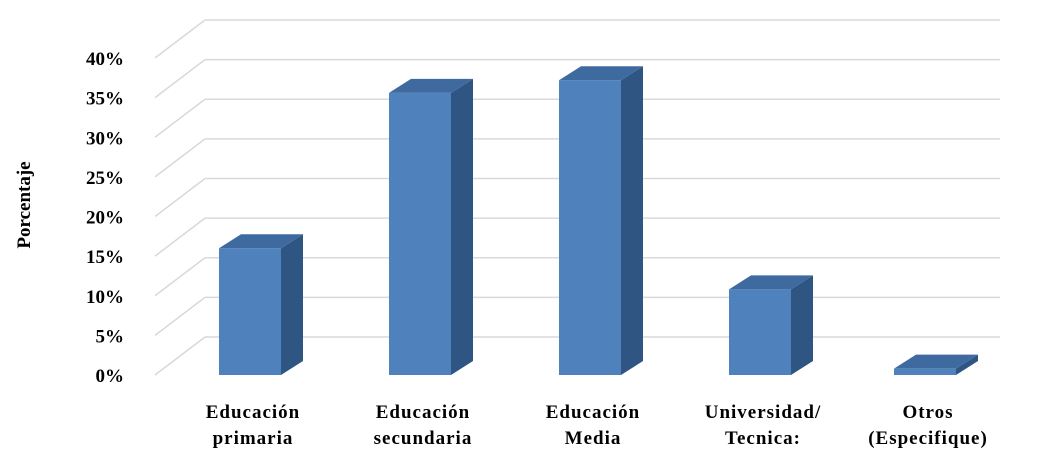 This screenshot has width=1041, height=450. Describe the element at coordinates (105, 178) in the screenshot. I see `y-tick-label: 25%` at that location.